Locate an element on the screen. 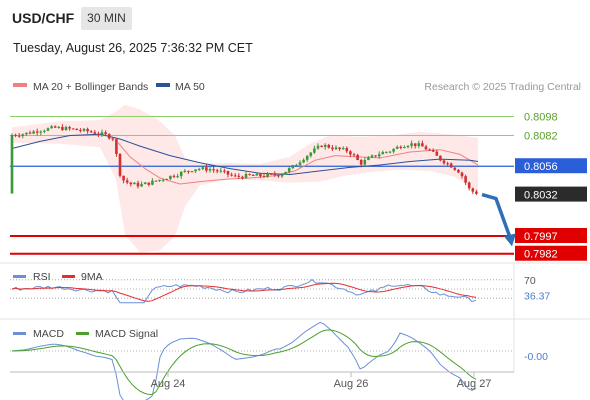  rsi-tick-70: 70 is located at coordinates (530, 281).